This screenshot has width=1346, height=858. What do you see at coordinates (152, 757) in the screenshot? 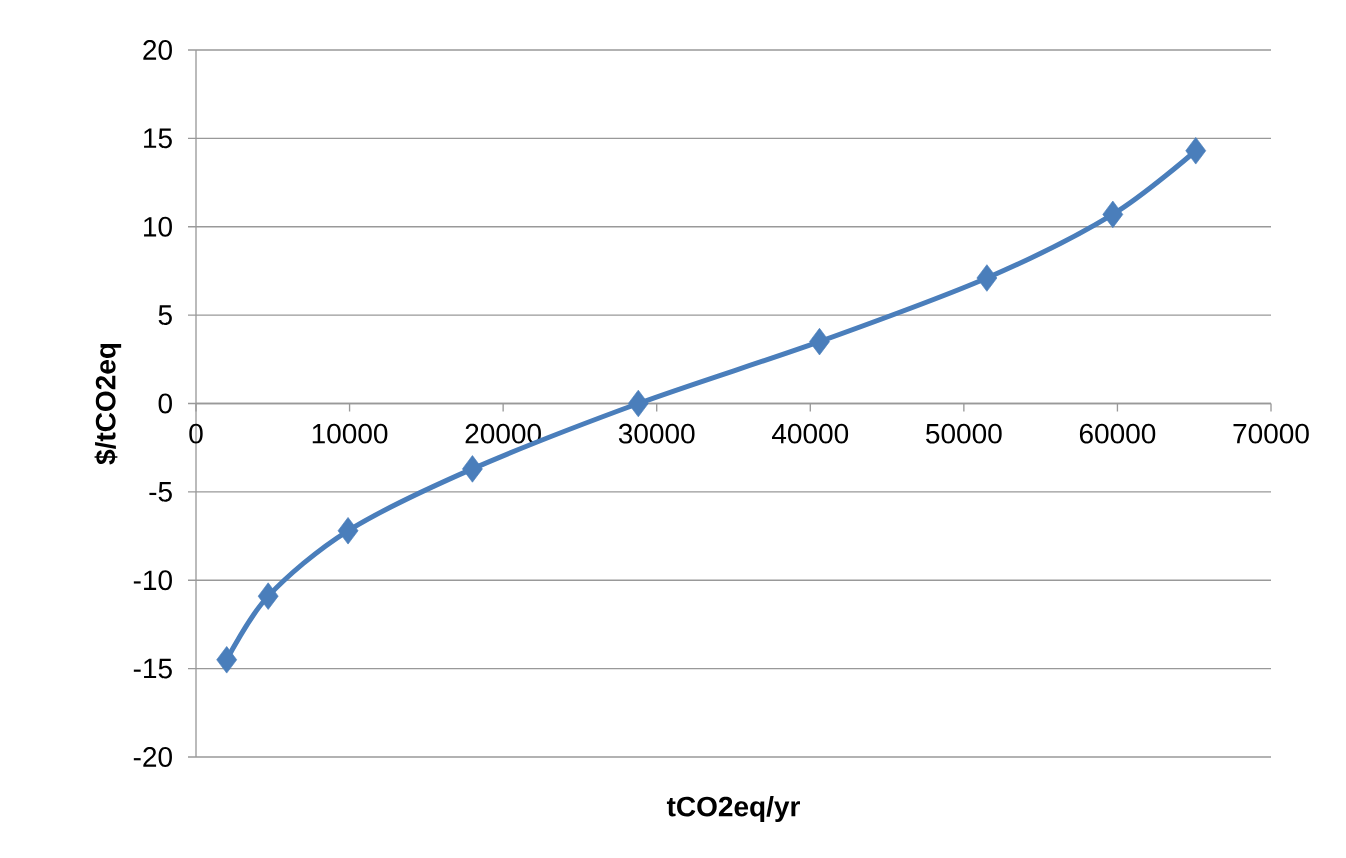
I see `y-tick-label: -20` at bounding box center [152, 757].